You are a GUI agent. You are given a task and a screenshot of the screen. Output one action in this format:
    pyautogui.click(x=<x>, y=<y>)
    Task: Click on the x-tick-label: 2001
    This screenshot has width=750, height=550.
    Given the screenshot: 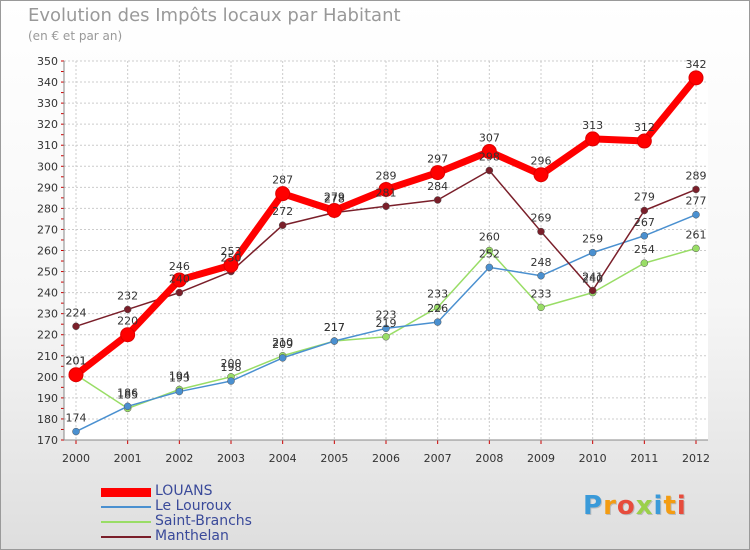 What is the action you would take?
    pyautogui.click(x=128, y=458)
    